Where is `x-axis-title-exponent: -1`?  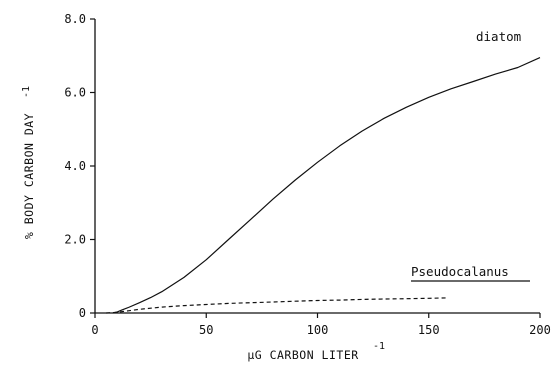 x-axis-title-exponent: -1 is located at coordinates (379, 346).